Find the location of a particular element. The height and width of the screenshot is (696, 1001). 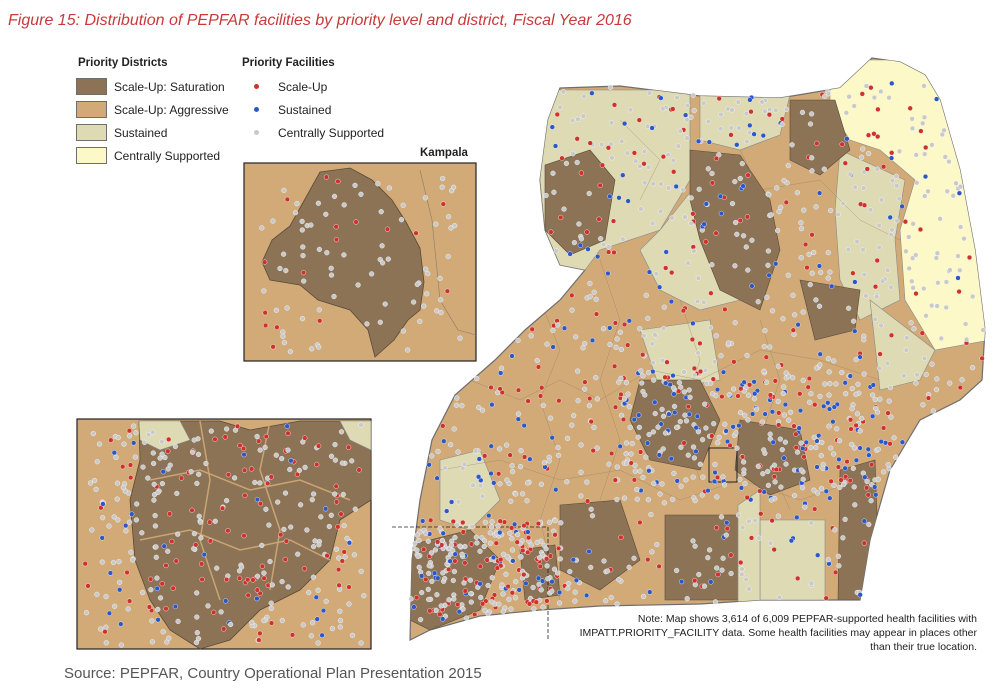

scale-up-dot-icon is located at coordinates (256, 86).